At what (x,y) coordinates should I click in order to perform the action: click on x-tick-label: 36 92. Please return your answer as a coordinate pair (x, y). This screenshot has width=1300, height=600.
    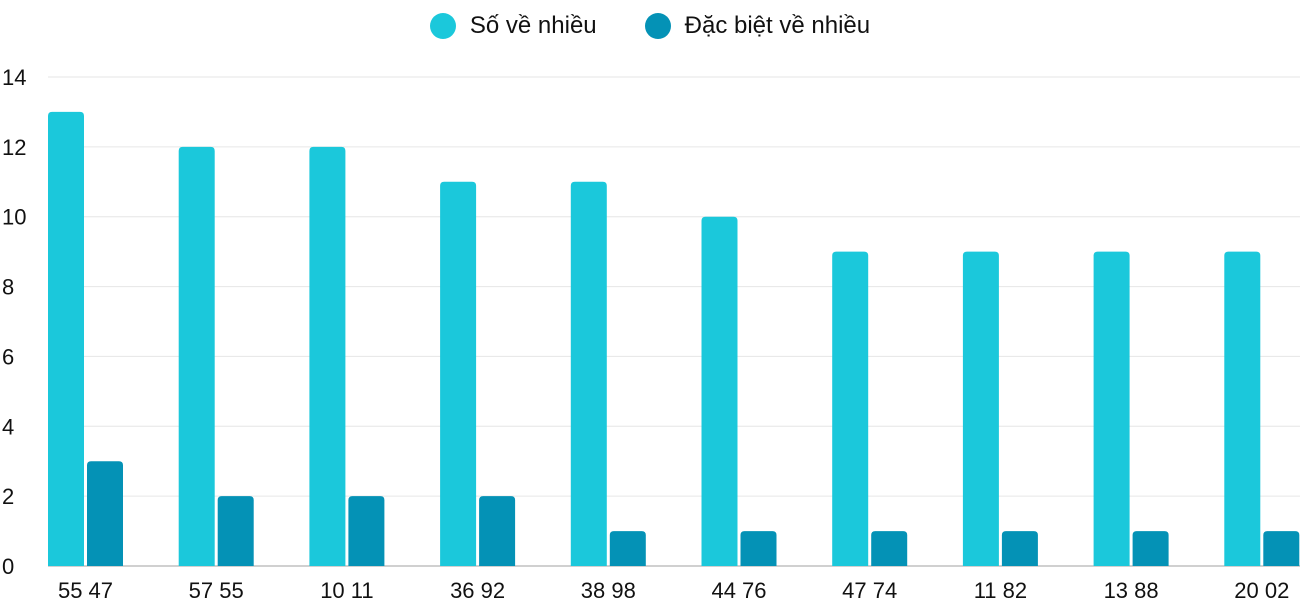
    Looking at the image, I should click on (477, 589).